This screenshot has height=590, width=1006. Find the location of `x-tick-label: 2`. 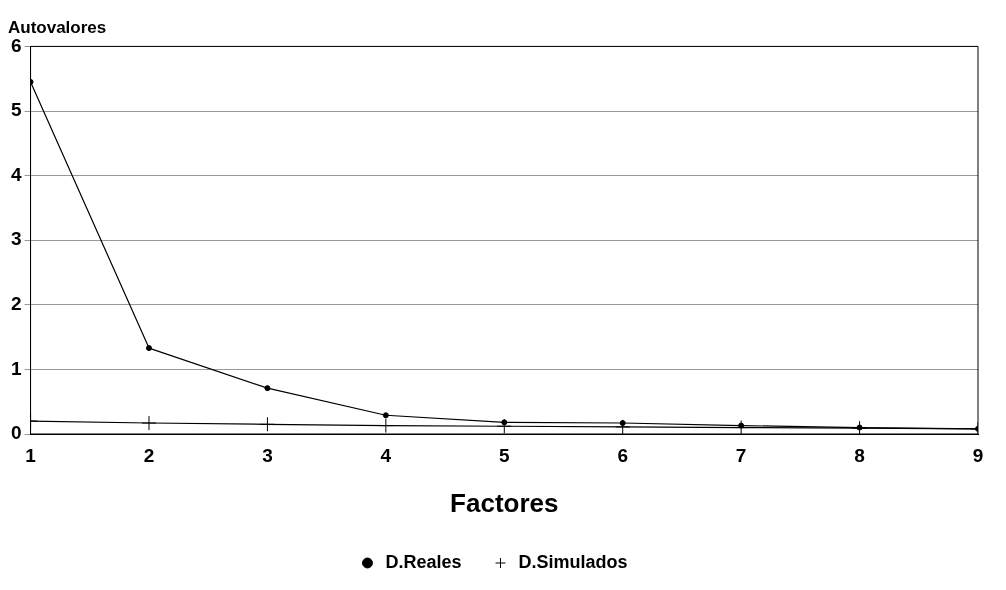

x-tick-label: 2 is located at coordinates (149, 455).